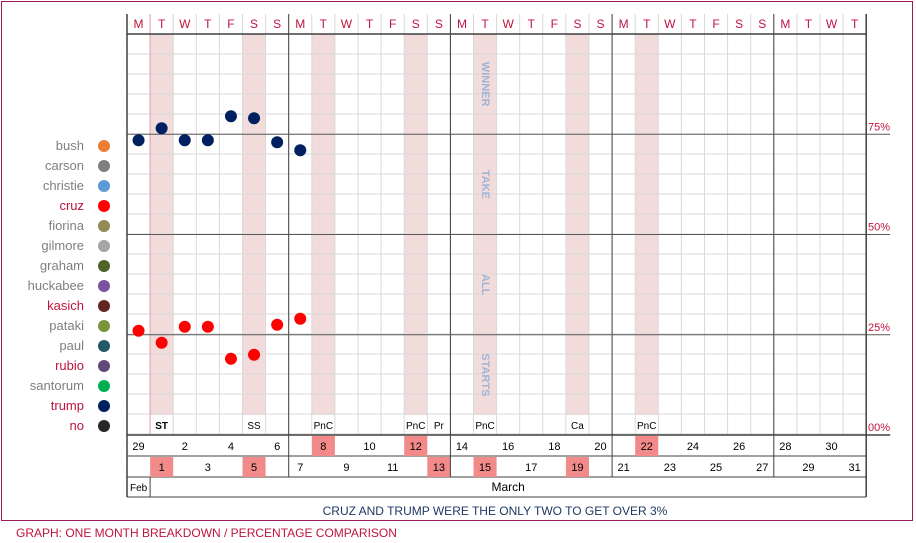 The width and height of the screenshot is (916, 543). What do you see at coordinates (69, 145) in the screenshot?
I see `legend-label: bush` at bounding box center [69, 145].